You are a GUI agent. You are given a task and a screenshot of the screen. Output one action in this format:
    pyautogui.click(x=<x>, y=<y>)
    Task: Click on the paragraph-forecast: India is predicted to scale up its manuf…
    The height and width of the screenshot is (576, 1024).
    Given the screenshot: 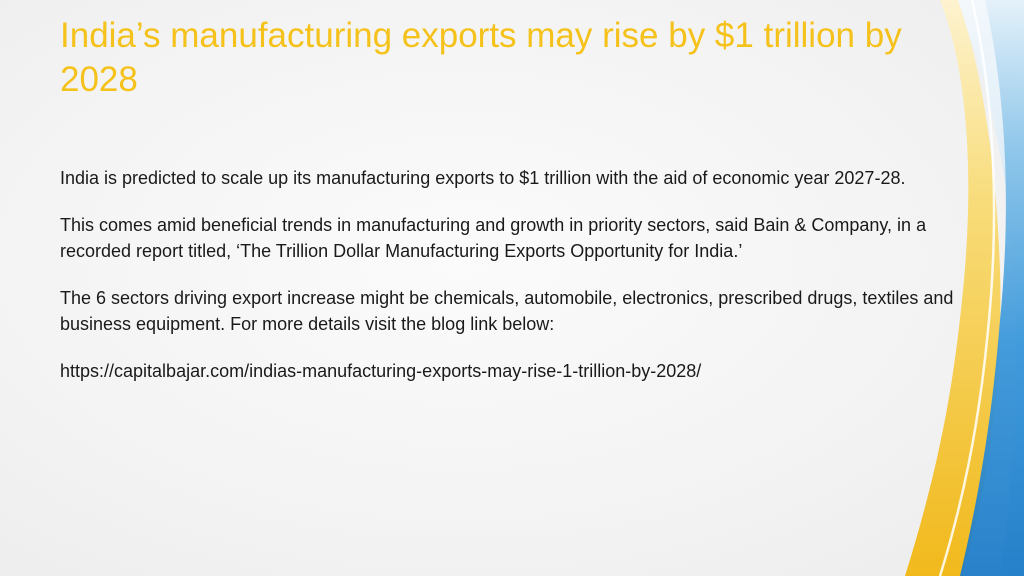 What is the action you would take?
    pyautogui.click(x=483, y=178)
    